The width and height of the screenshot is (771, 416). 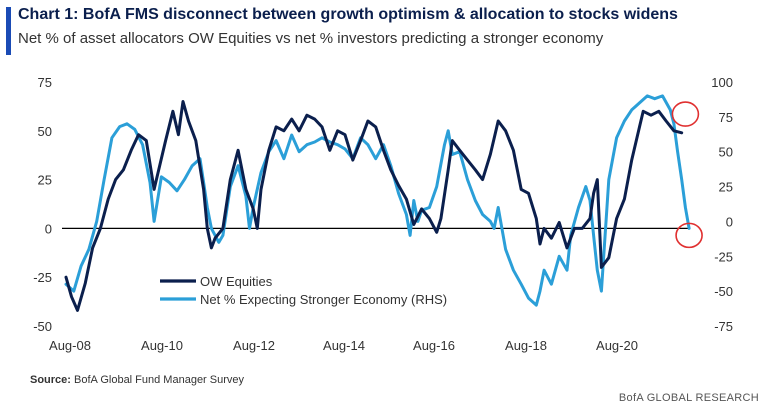 I want to click on left-axis-tick-label: 0, so click(x=48, y=228).